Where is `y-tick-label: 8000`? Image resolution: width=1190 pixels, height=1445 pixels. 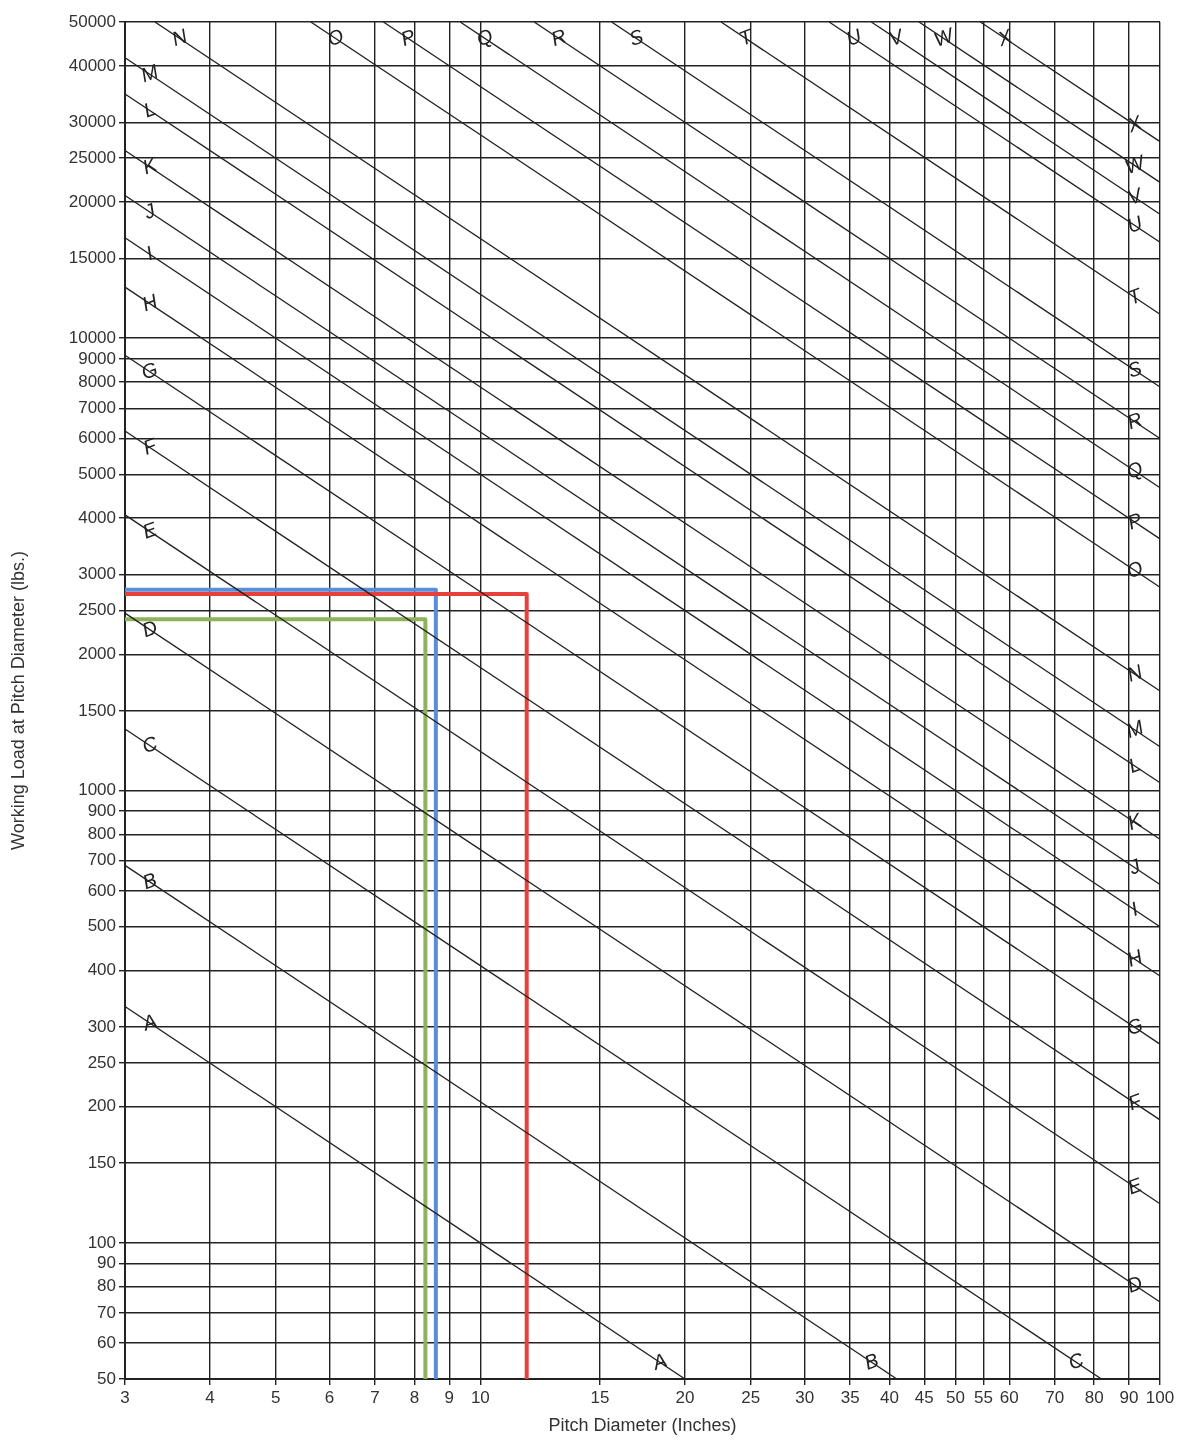
y-tick-label: 8000 is located at coordinates (97, 381).